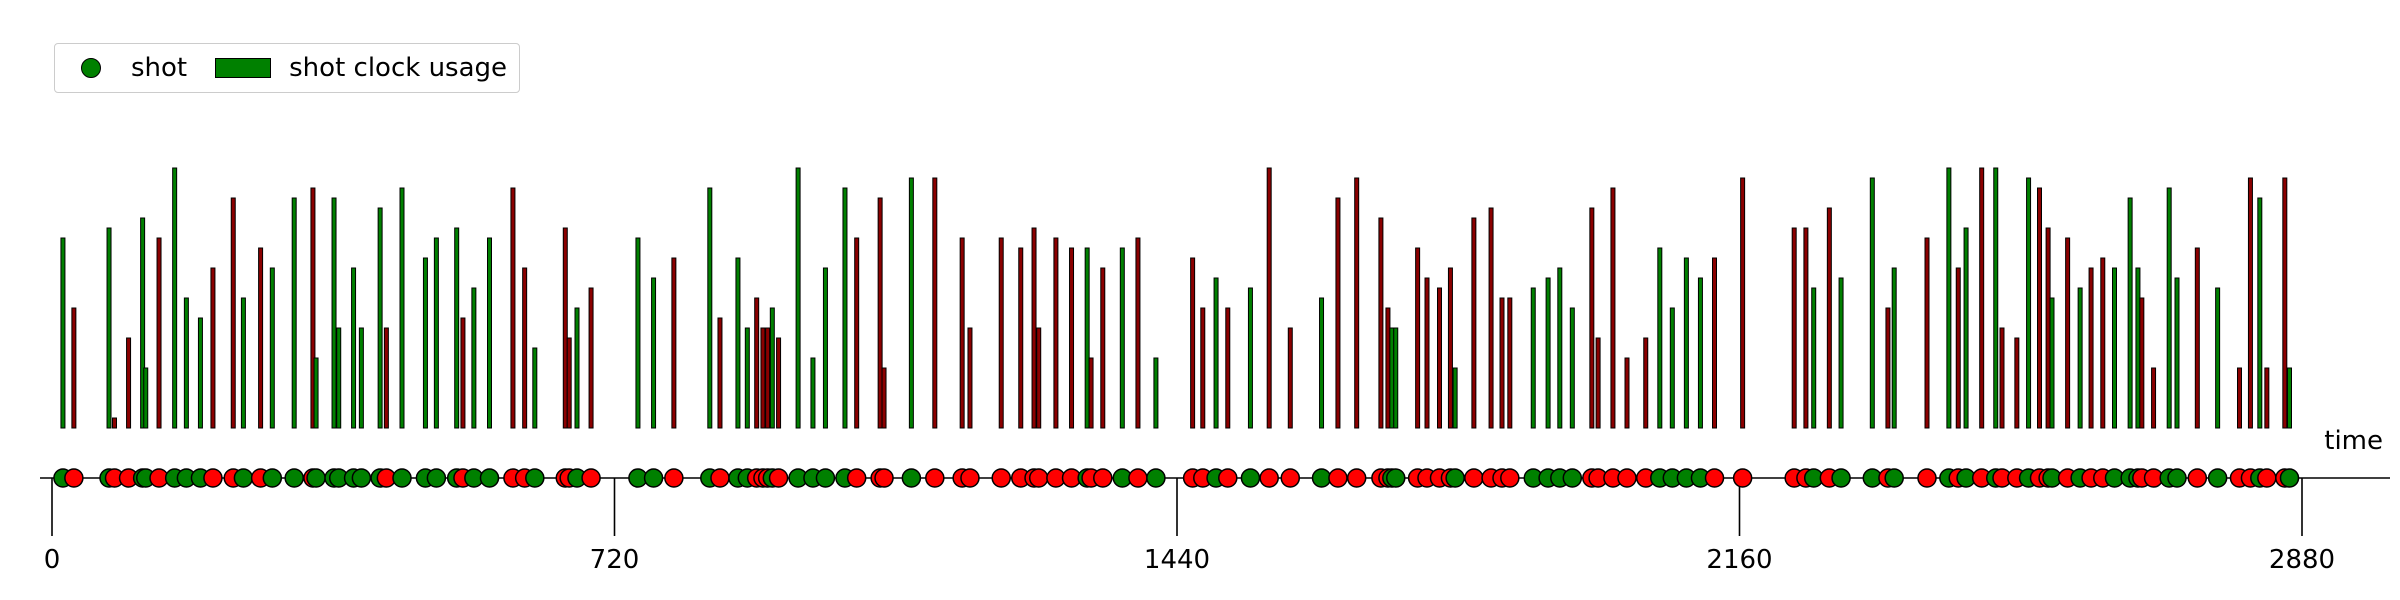  I want to click on legend-shot-clock-patch, so click(243, 68).